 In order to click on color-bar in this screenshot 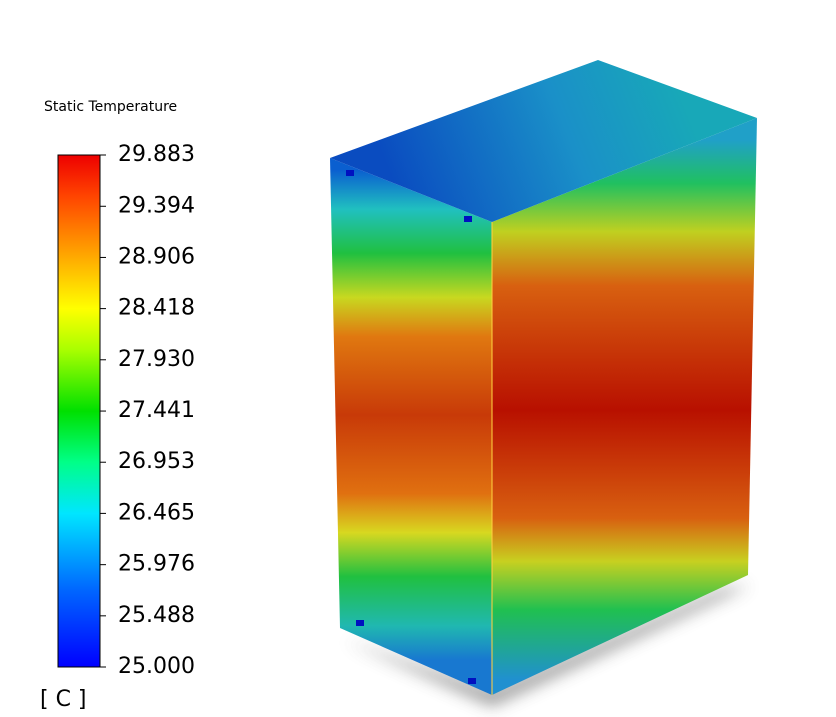, I will do `click(79, 411)`.